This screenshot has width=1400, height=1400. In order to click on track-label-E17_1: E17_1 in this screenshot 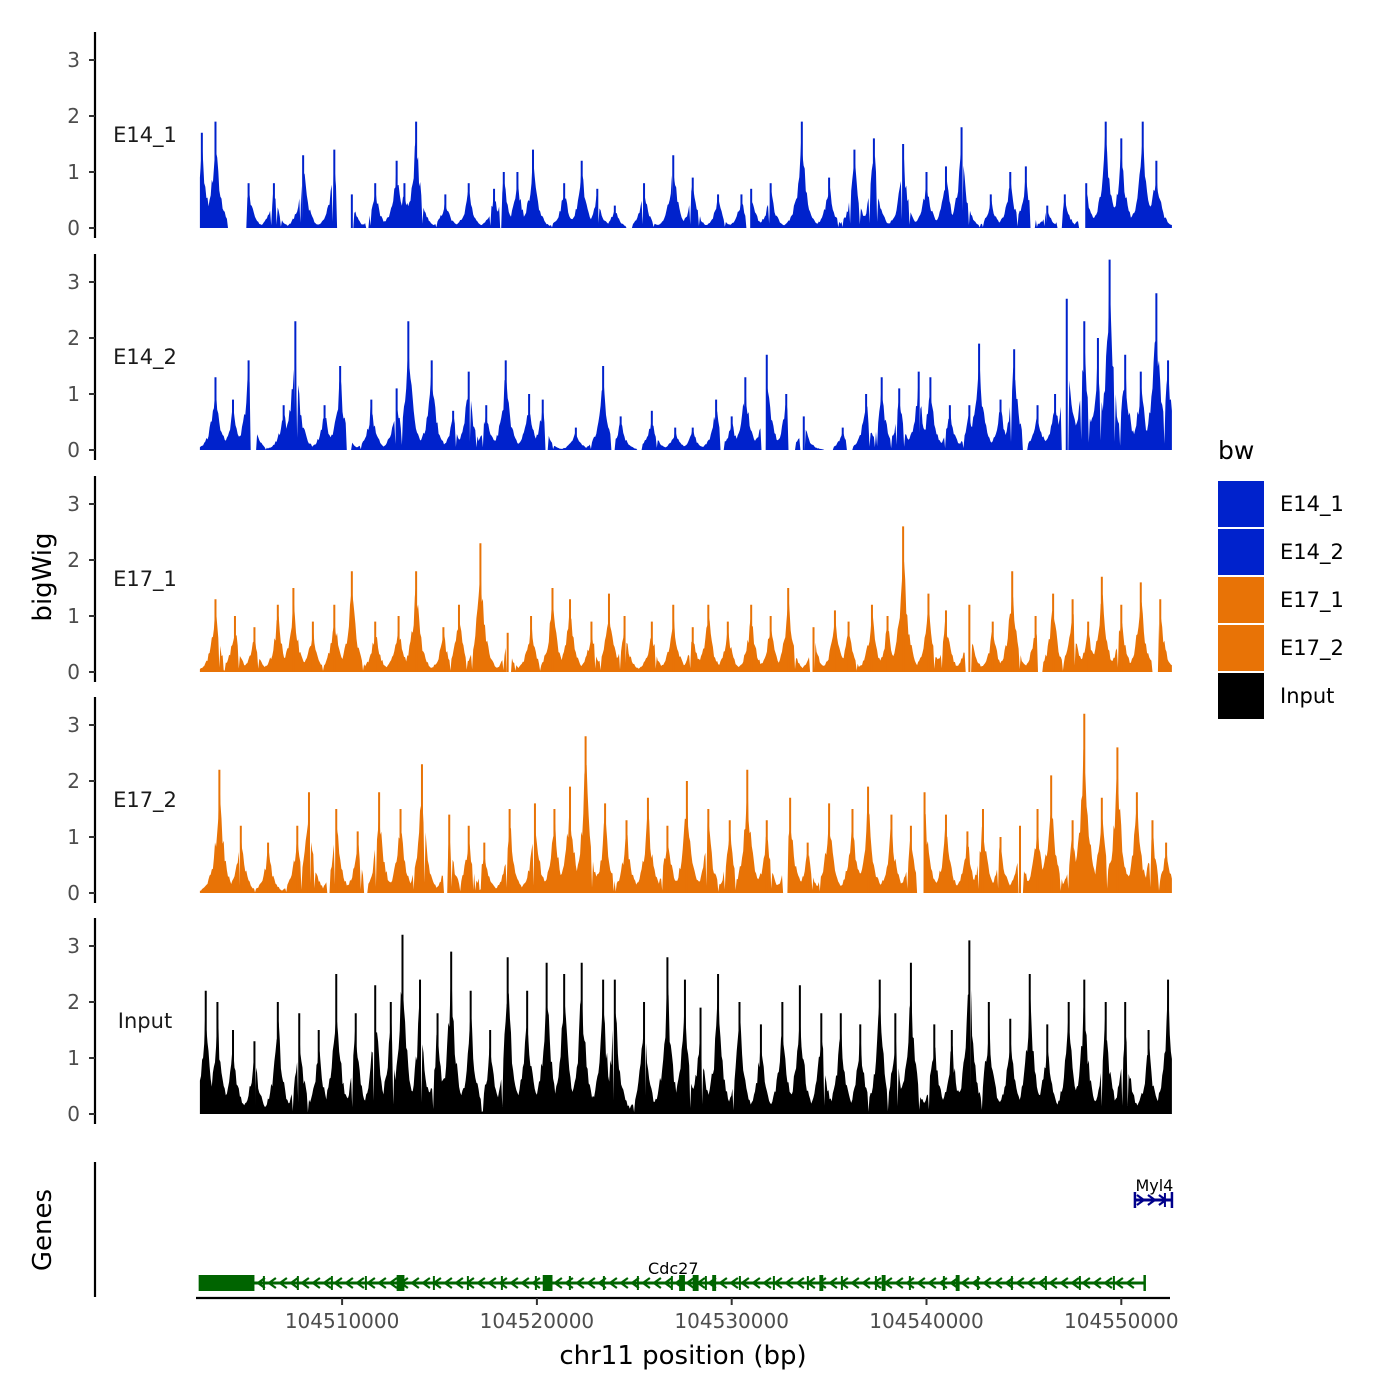, I will do `click(145, 579)`.